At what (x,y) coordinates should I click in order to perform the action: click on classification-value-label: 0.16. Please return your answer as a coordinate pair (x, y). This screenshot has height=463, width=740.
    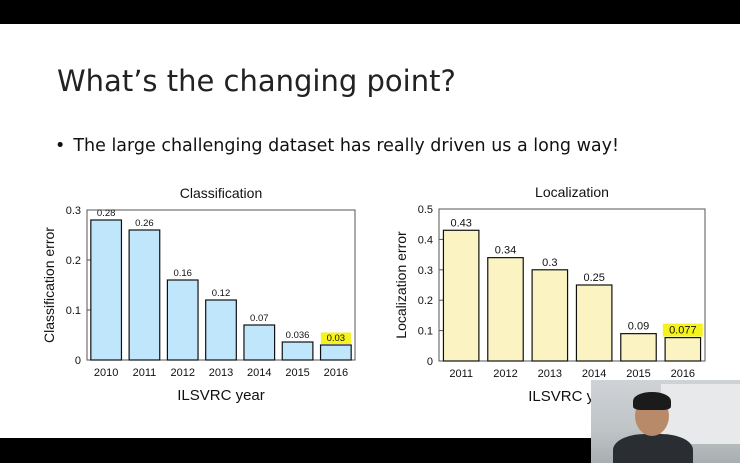
    Looking at the image, I should click on (182, 273).